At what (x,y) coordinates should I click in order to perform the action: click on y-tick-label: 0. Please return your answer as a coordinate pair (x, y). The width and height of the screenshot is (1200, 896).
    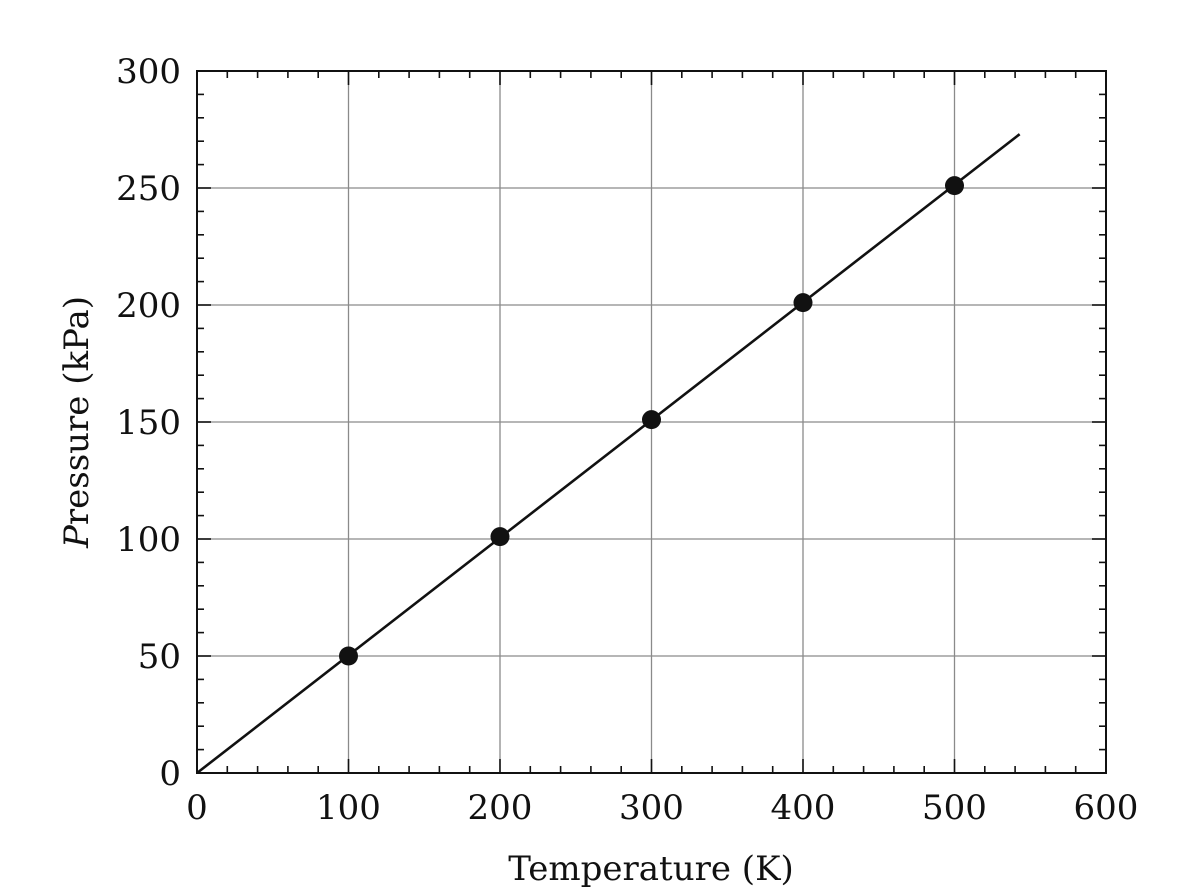
    Looking at the image, I should click on (170, 774).